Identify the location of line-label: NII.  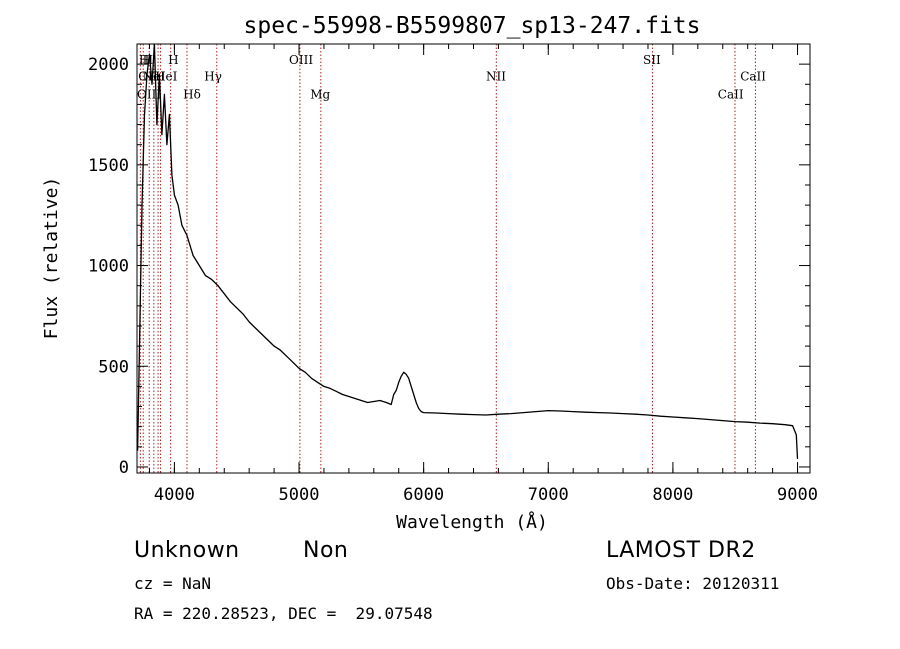
(496, 76).